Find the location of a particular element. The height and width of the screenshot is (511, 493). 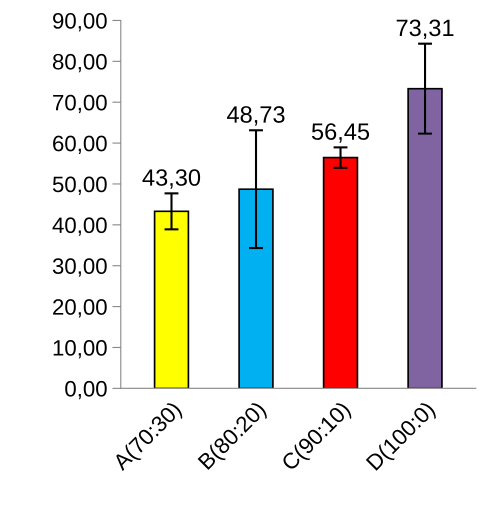

data-label: 73,31 is located at coordinates (425, 30).